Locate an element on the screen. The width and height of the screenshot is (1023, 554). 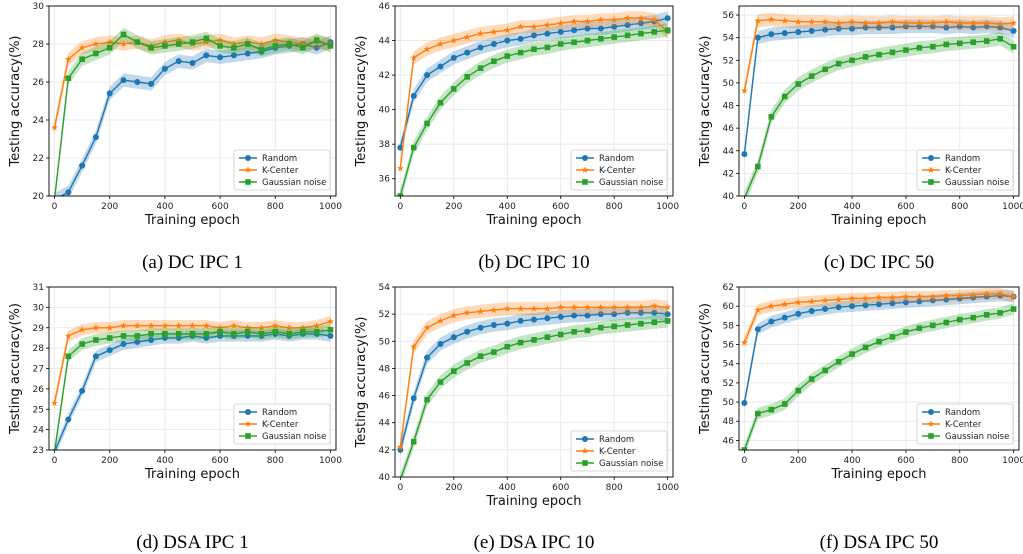
legend-label: K-Center is located at coordinates (963, 171).